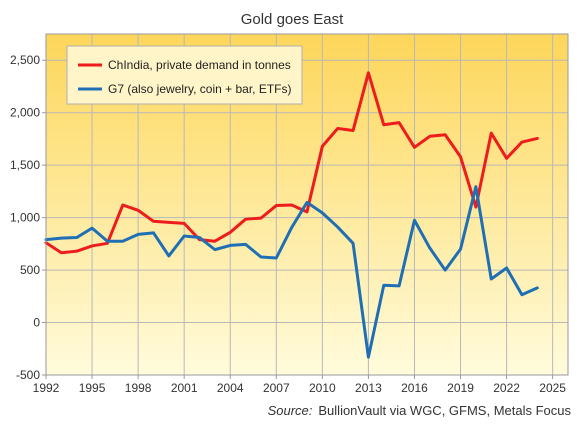 This screenshot has height=427, width=585. What do you see at coordinates (199, 65) in the screenshot?
I see `legend-label-chindia: ChIndia, private demand in tonnes` at bounding box center [199, 65].